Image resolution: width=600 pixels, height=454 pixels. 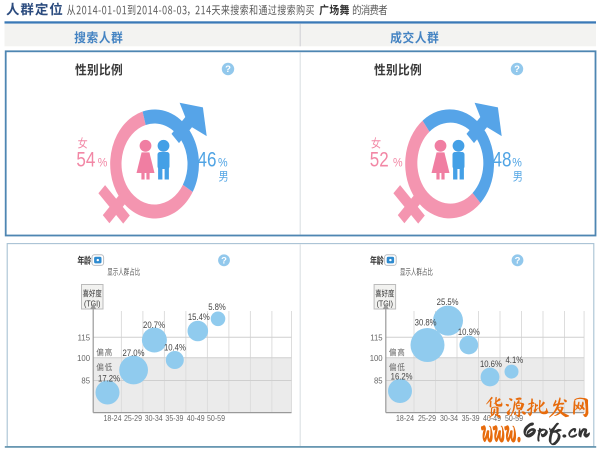 I want to click on svg-text: 30.8%, so click(x=426, y=323).